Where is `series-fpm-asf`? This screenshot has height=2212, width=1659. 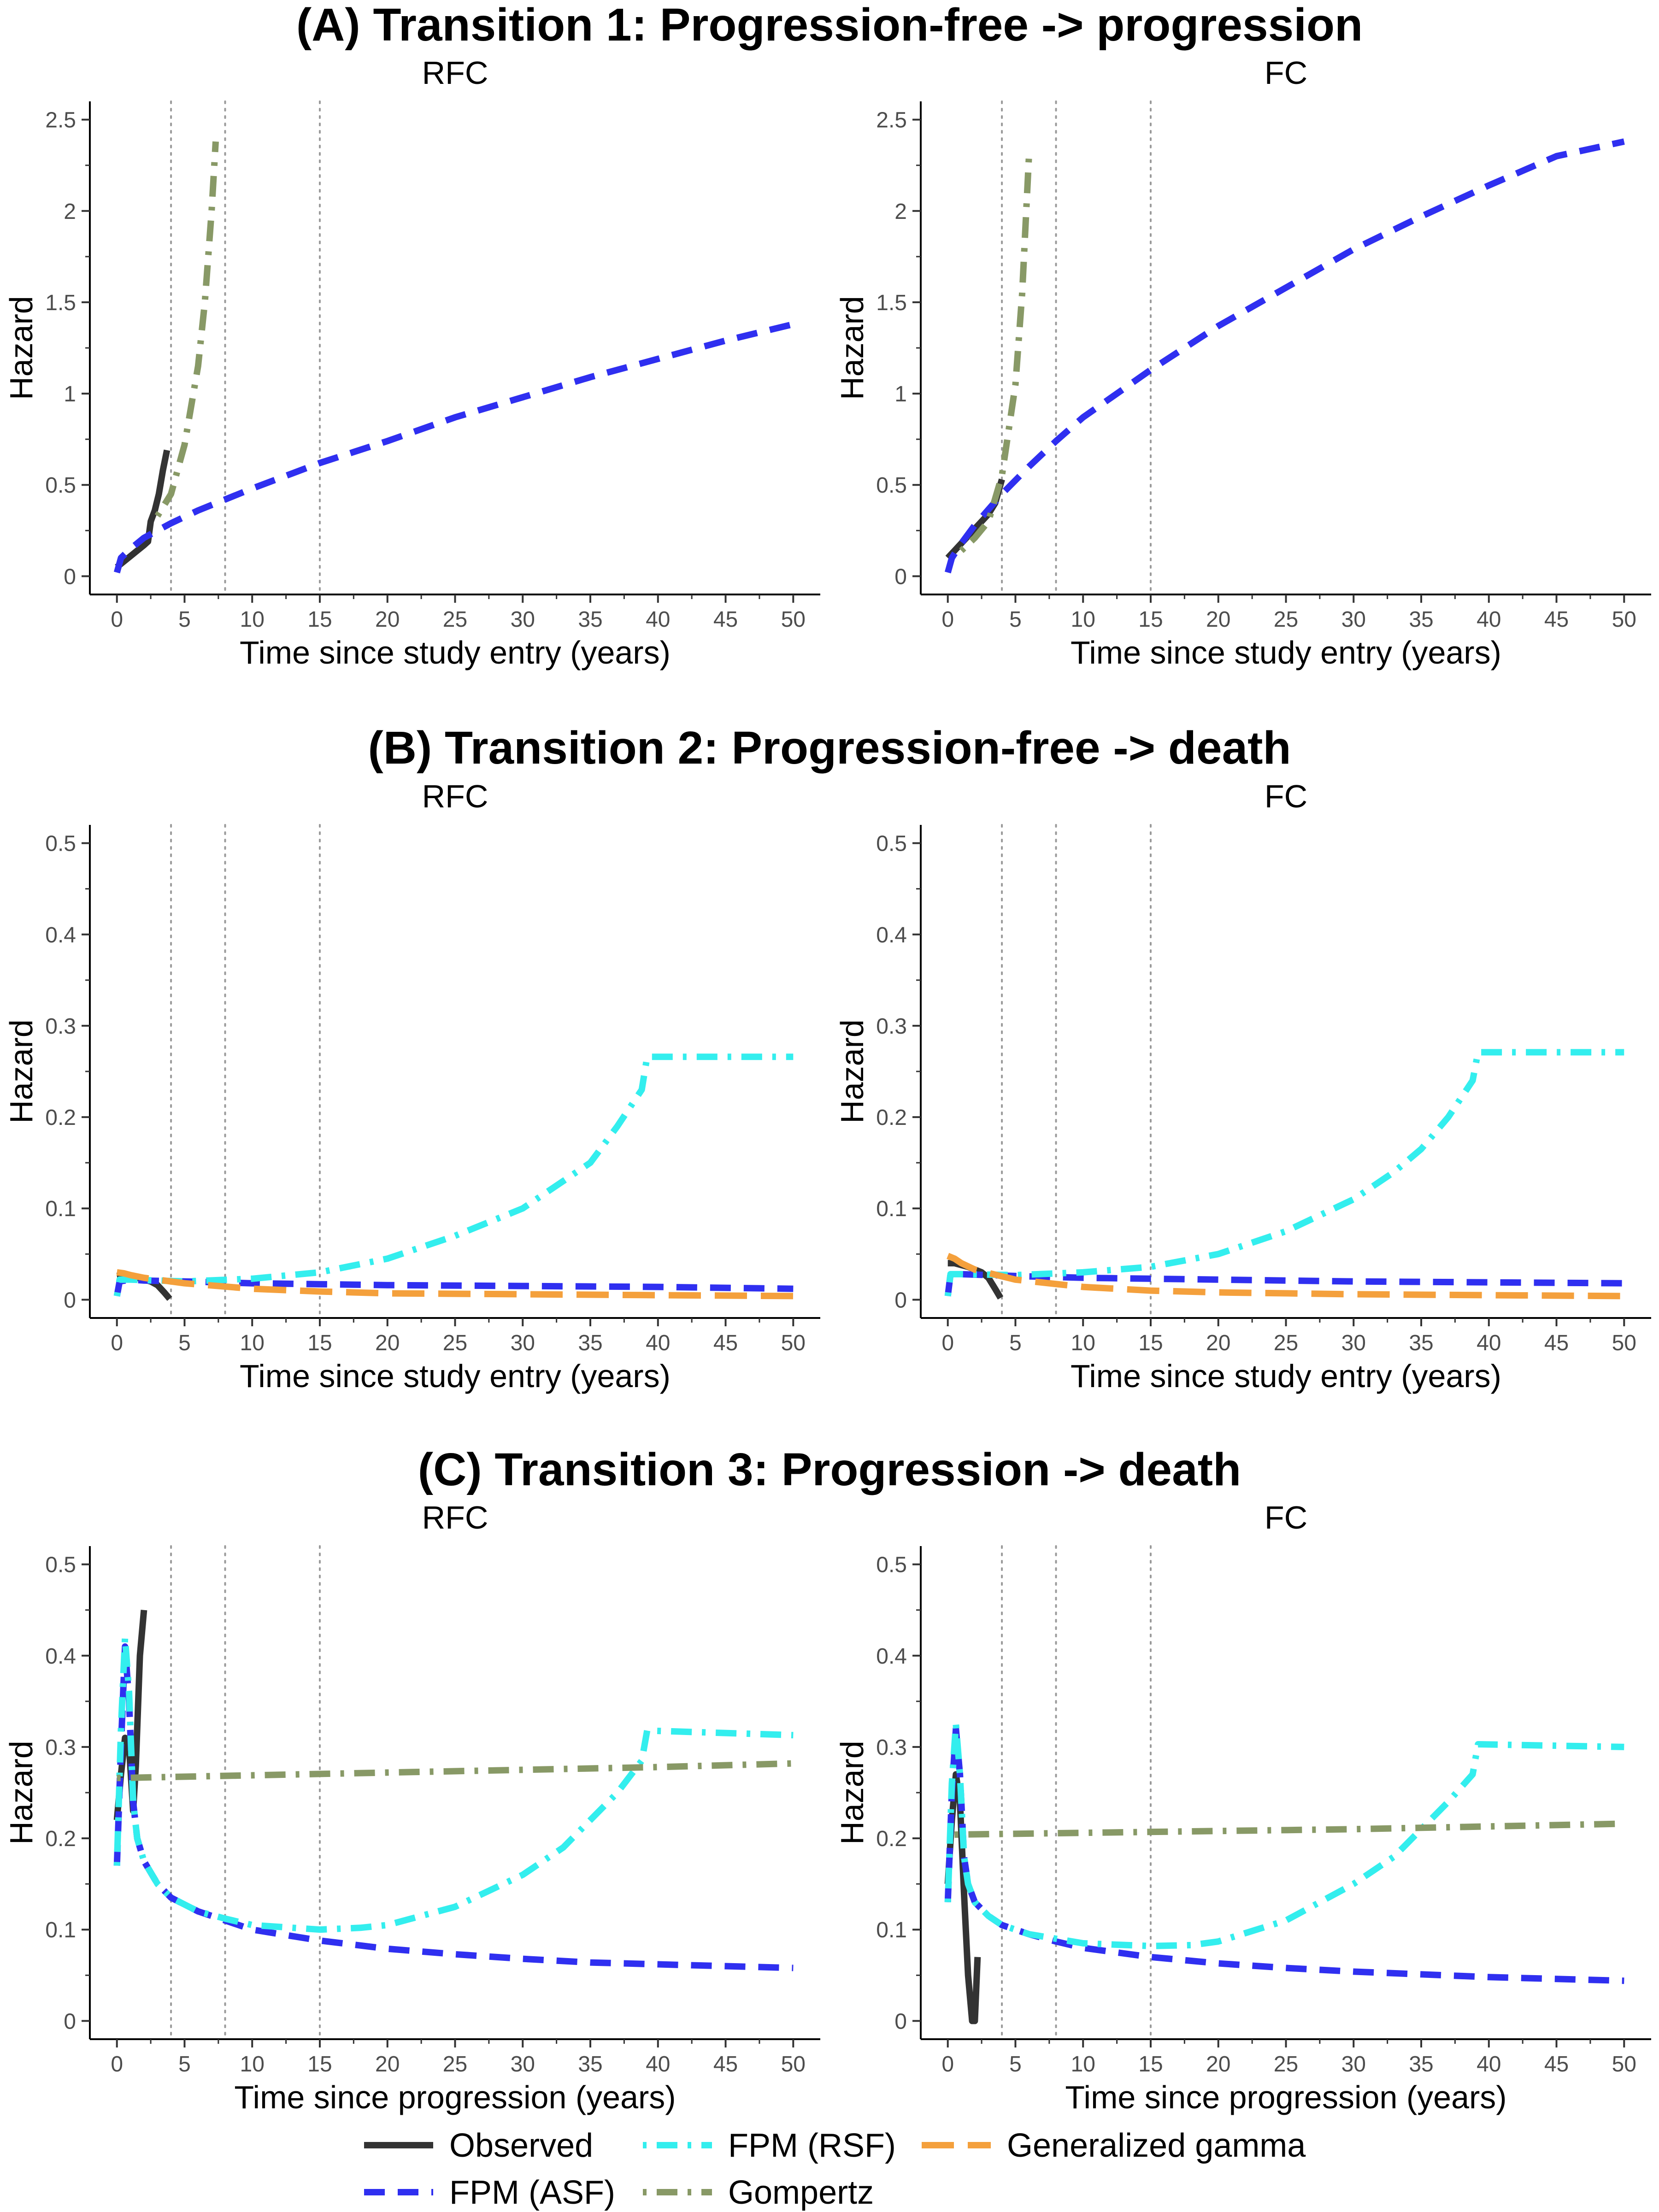 series-fpm-asf is located at coordinates (1284, 1284).